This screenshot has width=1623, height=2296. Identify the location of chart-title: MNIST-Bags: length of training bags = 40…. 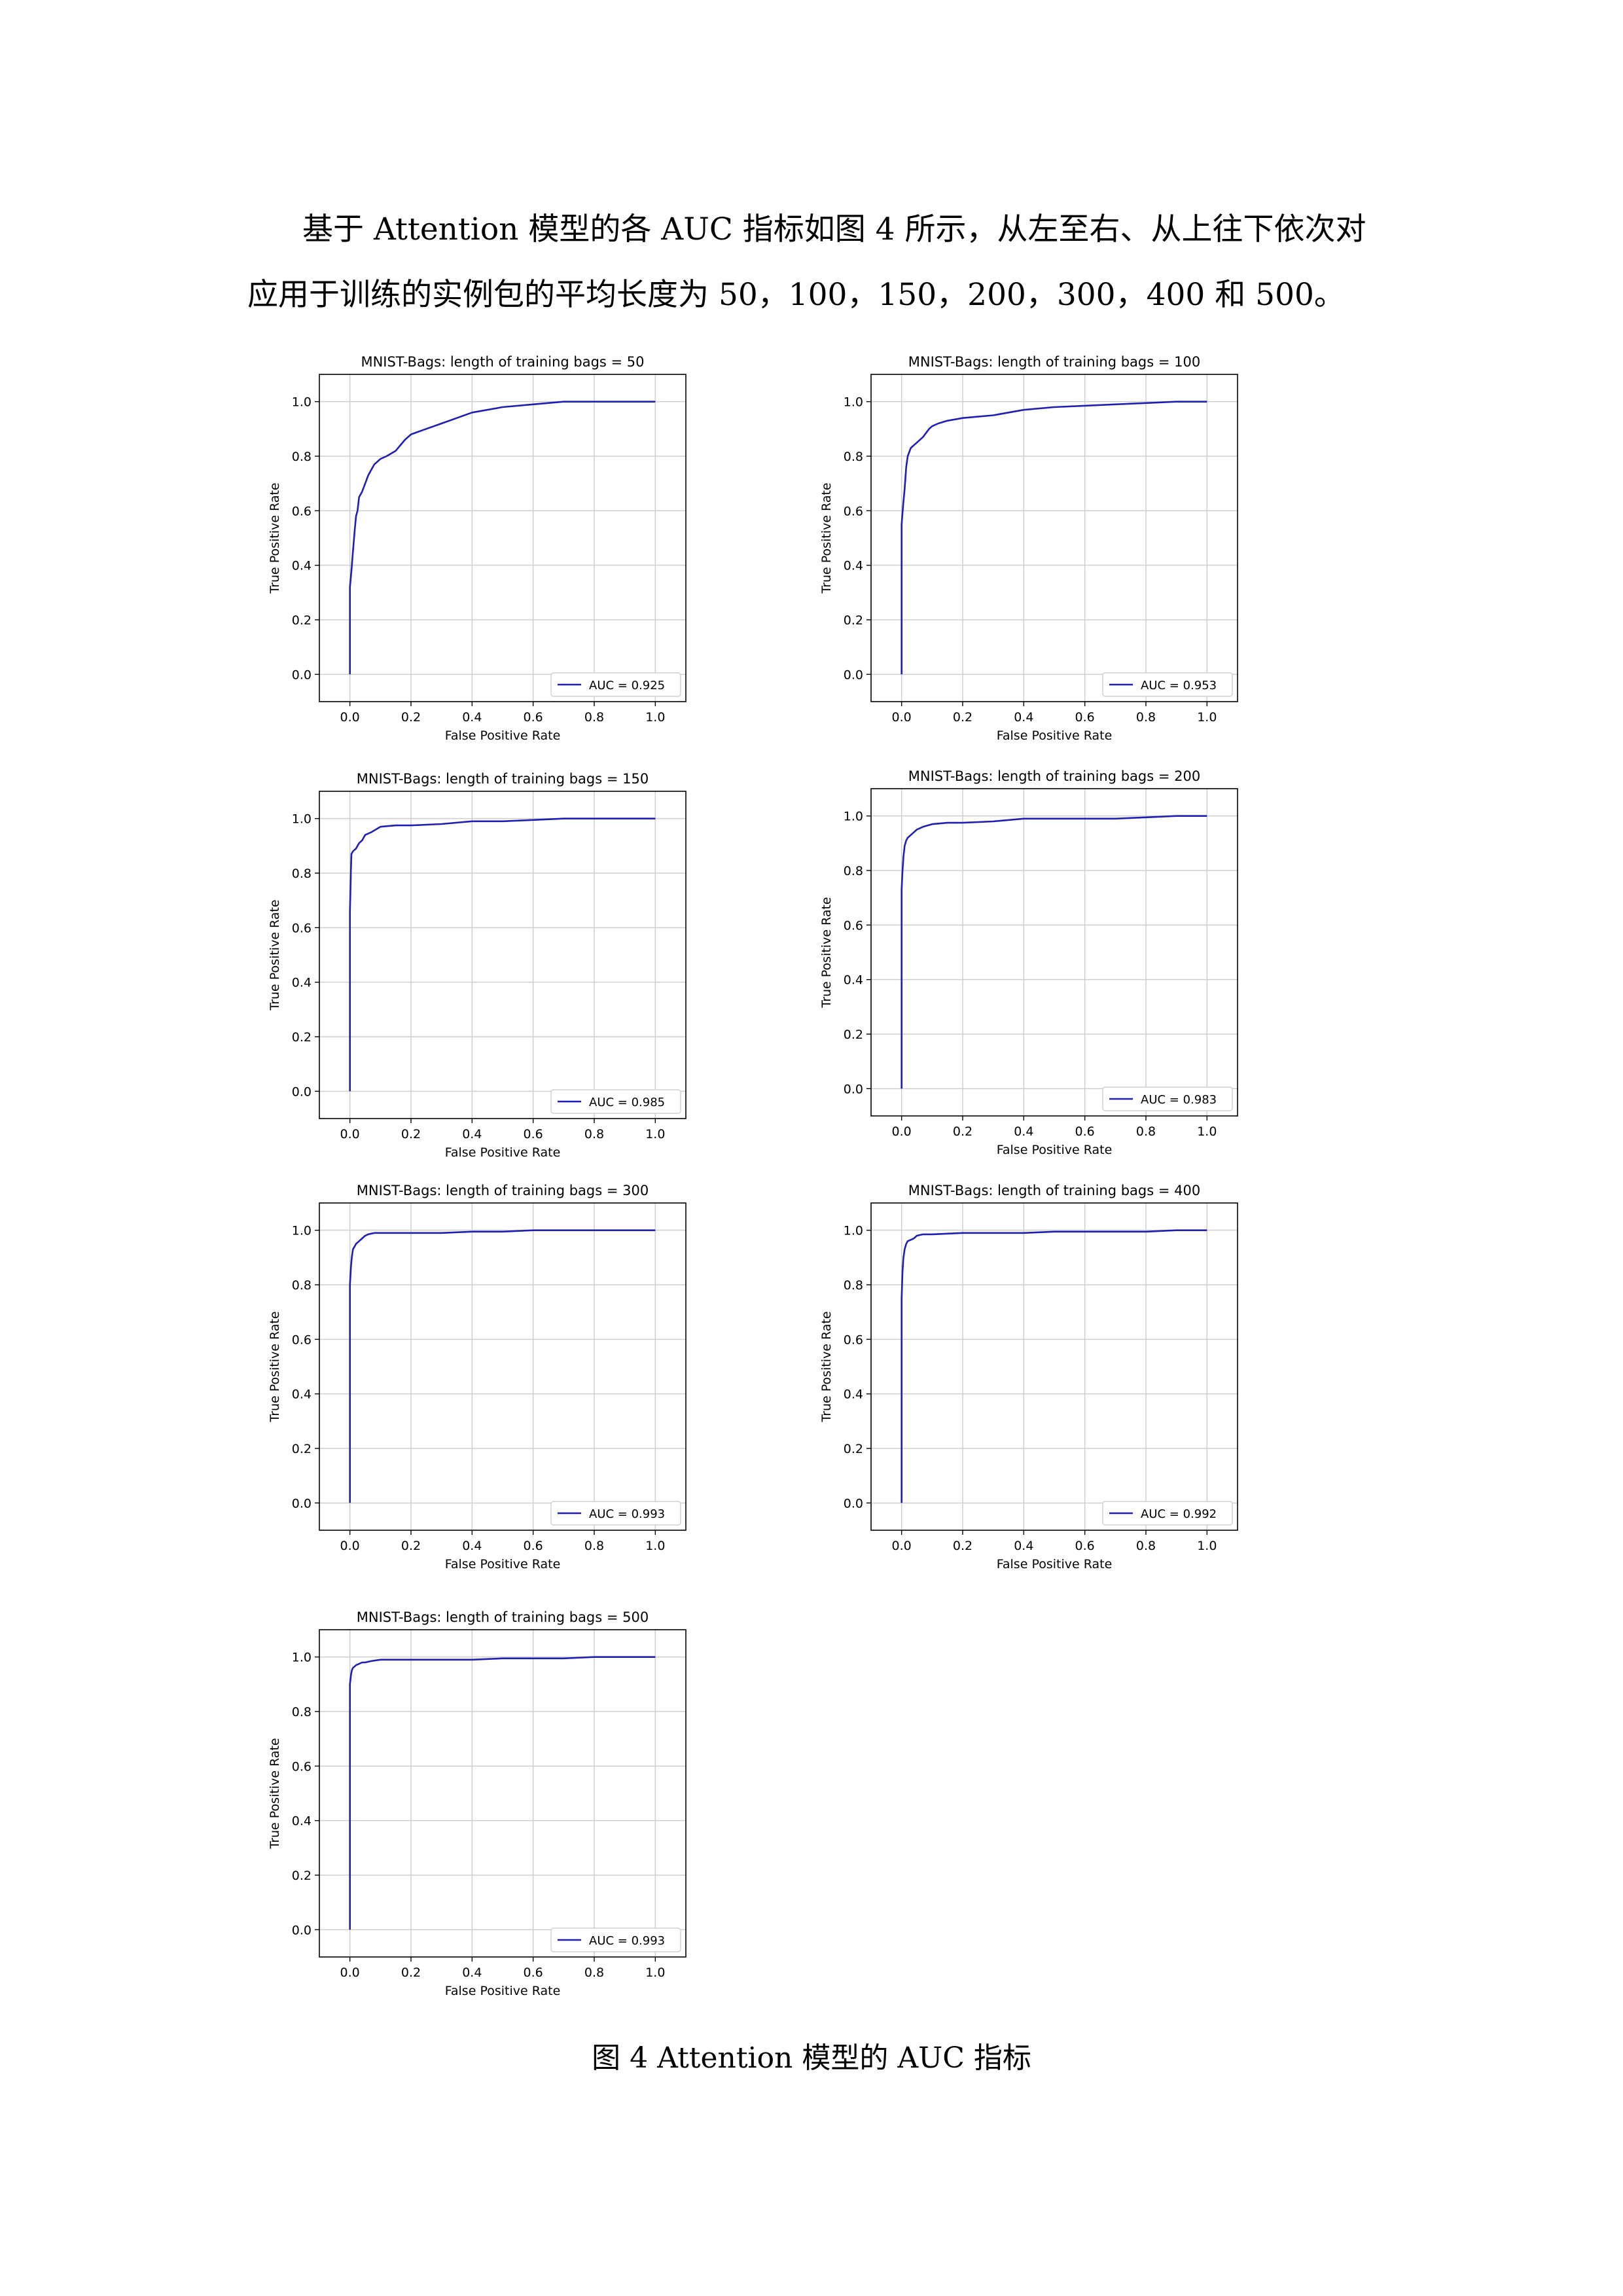
(1054, 1190).